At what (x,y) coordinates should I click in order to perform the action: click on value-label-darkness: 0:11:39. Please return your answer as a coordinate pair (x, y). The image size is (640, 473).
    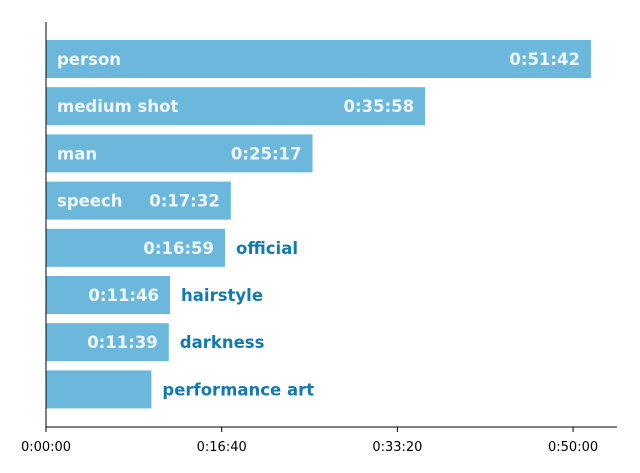
    Looking at the image, I should click on (122, 342).